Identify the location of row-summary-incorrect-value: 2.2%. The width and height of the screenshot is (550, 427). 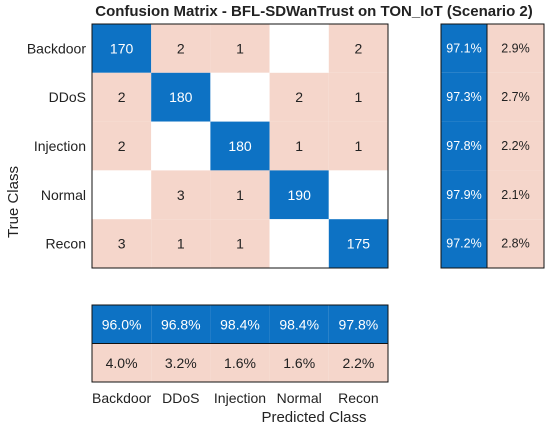
(515, 146).